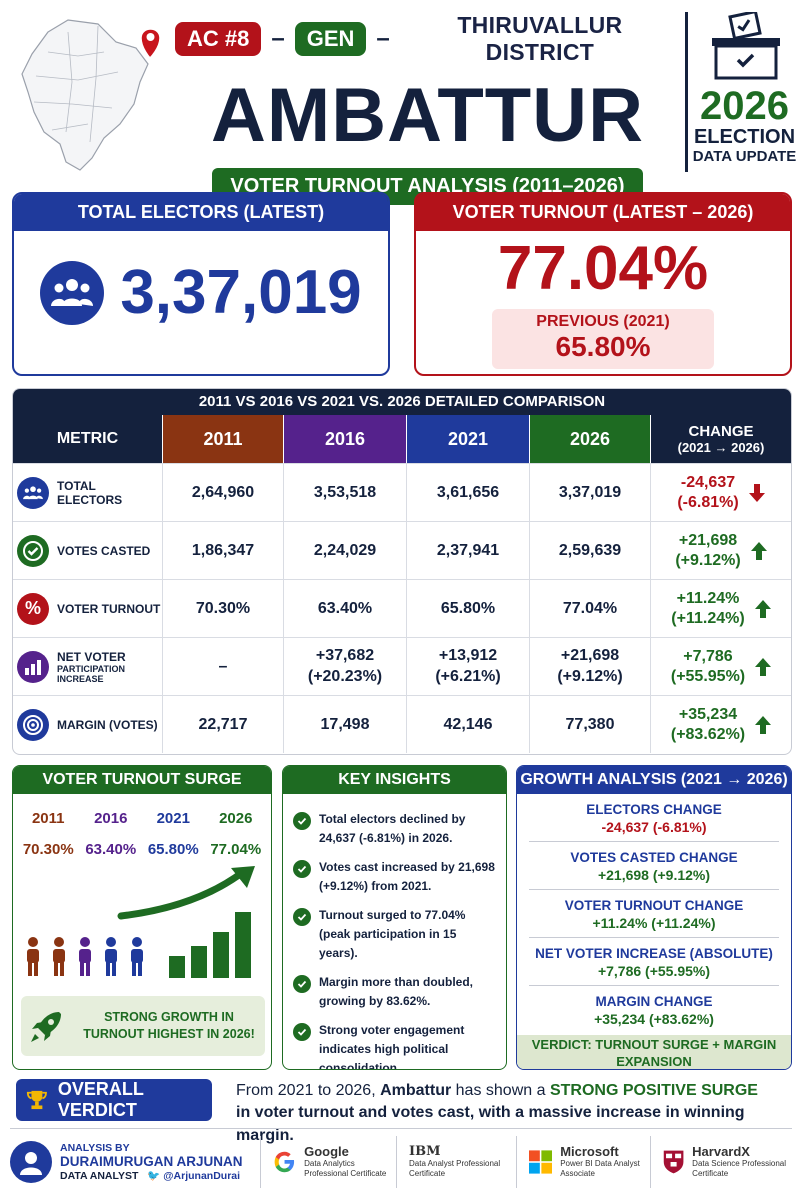  What do you see at coordinates (72, 292) in the screenshot?
I see `people-group-icon` at bounding box center [72, 292].